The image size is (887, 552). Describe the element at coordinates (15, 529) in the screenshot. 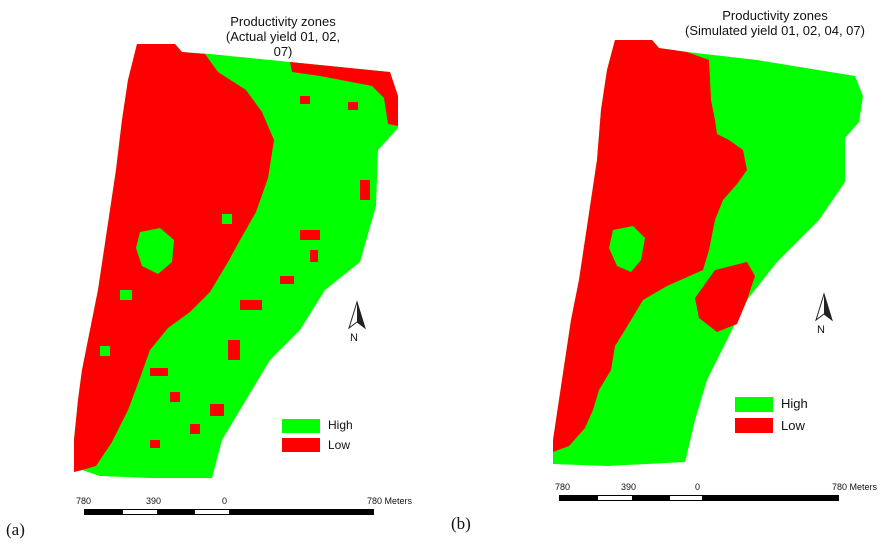

I see `panel-label: (a)` at that location.